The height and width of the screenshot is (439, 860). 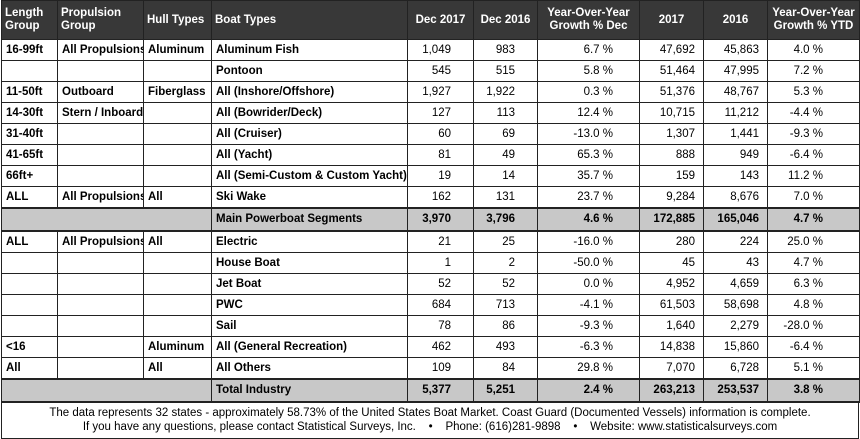 I want to click on dec-2017-cell: 127, so click(x=440, y=113).